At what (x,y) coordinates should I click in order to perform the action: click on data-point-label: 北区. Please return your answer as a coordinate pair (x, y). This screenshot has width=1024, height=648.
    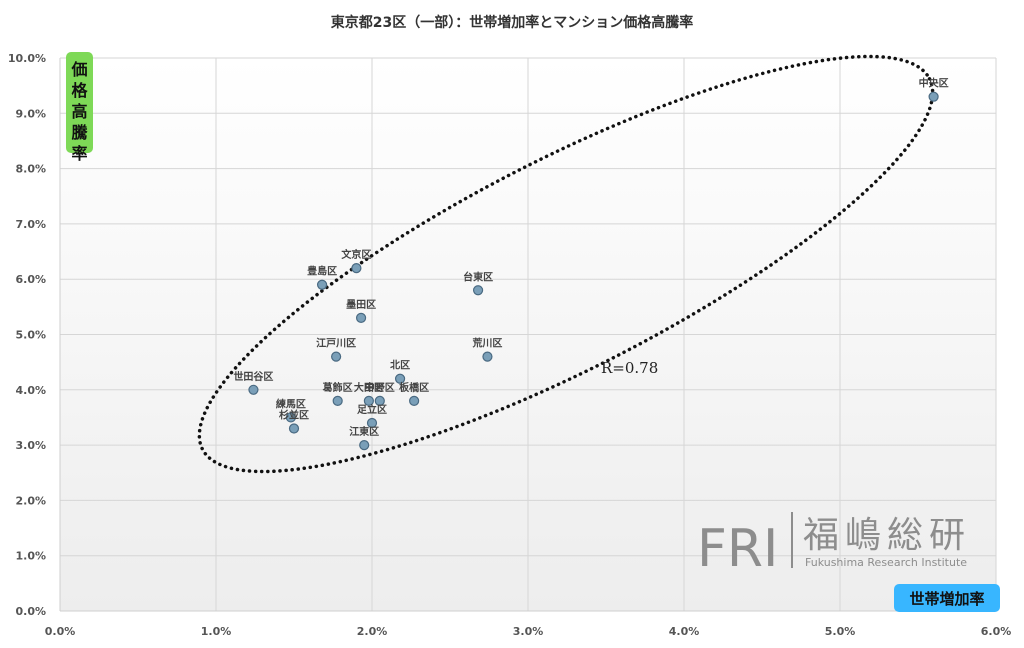
    Looking at the image, I should click on (400, 365).